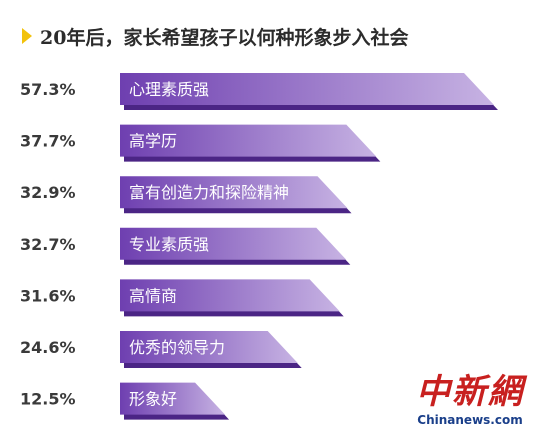 This screenshot has height=445, width=540. I want to click on value-label: 24.6%, so click(48, 347).